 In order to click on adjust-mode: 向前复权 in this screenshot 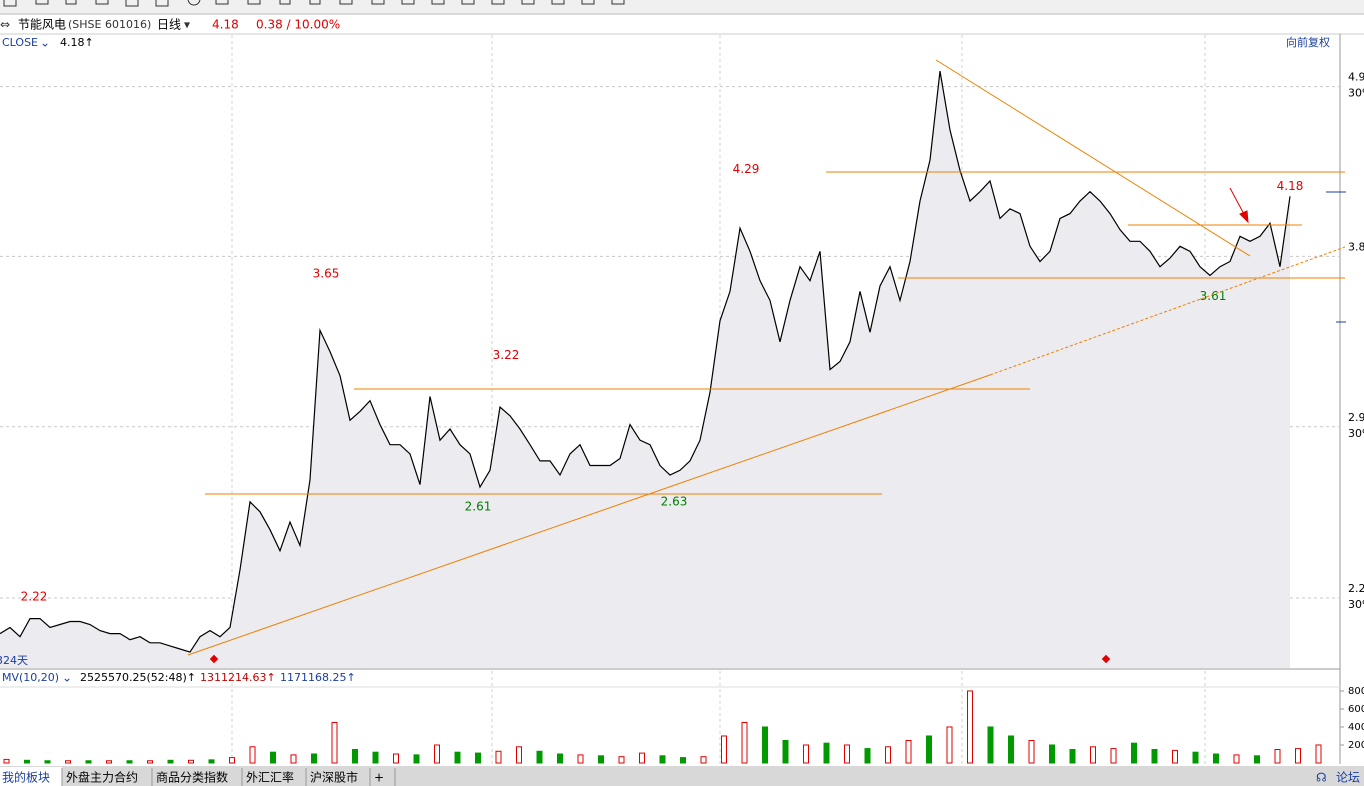, I will do `click(1308, 42)`.